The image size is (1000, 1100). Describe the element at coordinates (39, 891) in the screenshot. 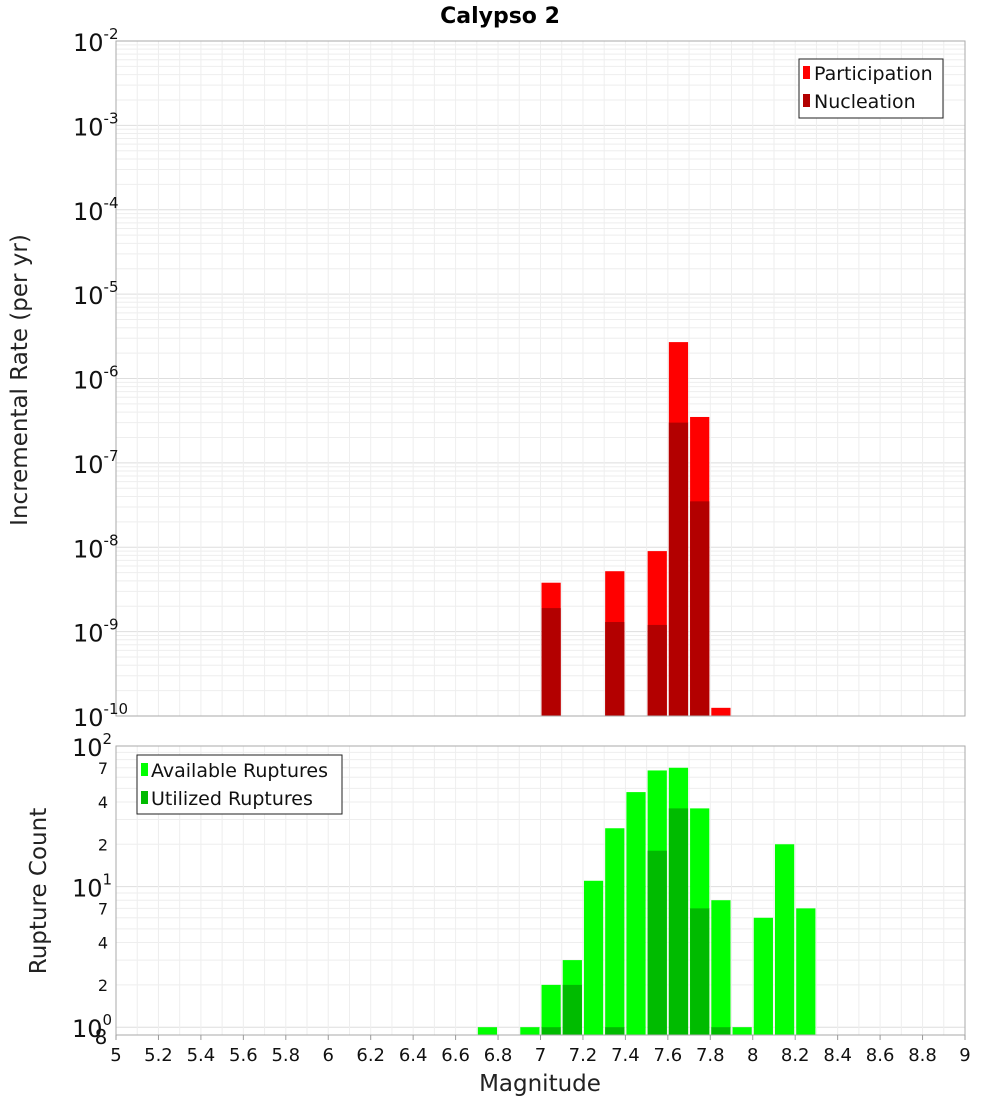

I see `rupture-y-axis-title: Rupture Count` at that location.